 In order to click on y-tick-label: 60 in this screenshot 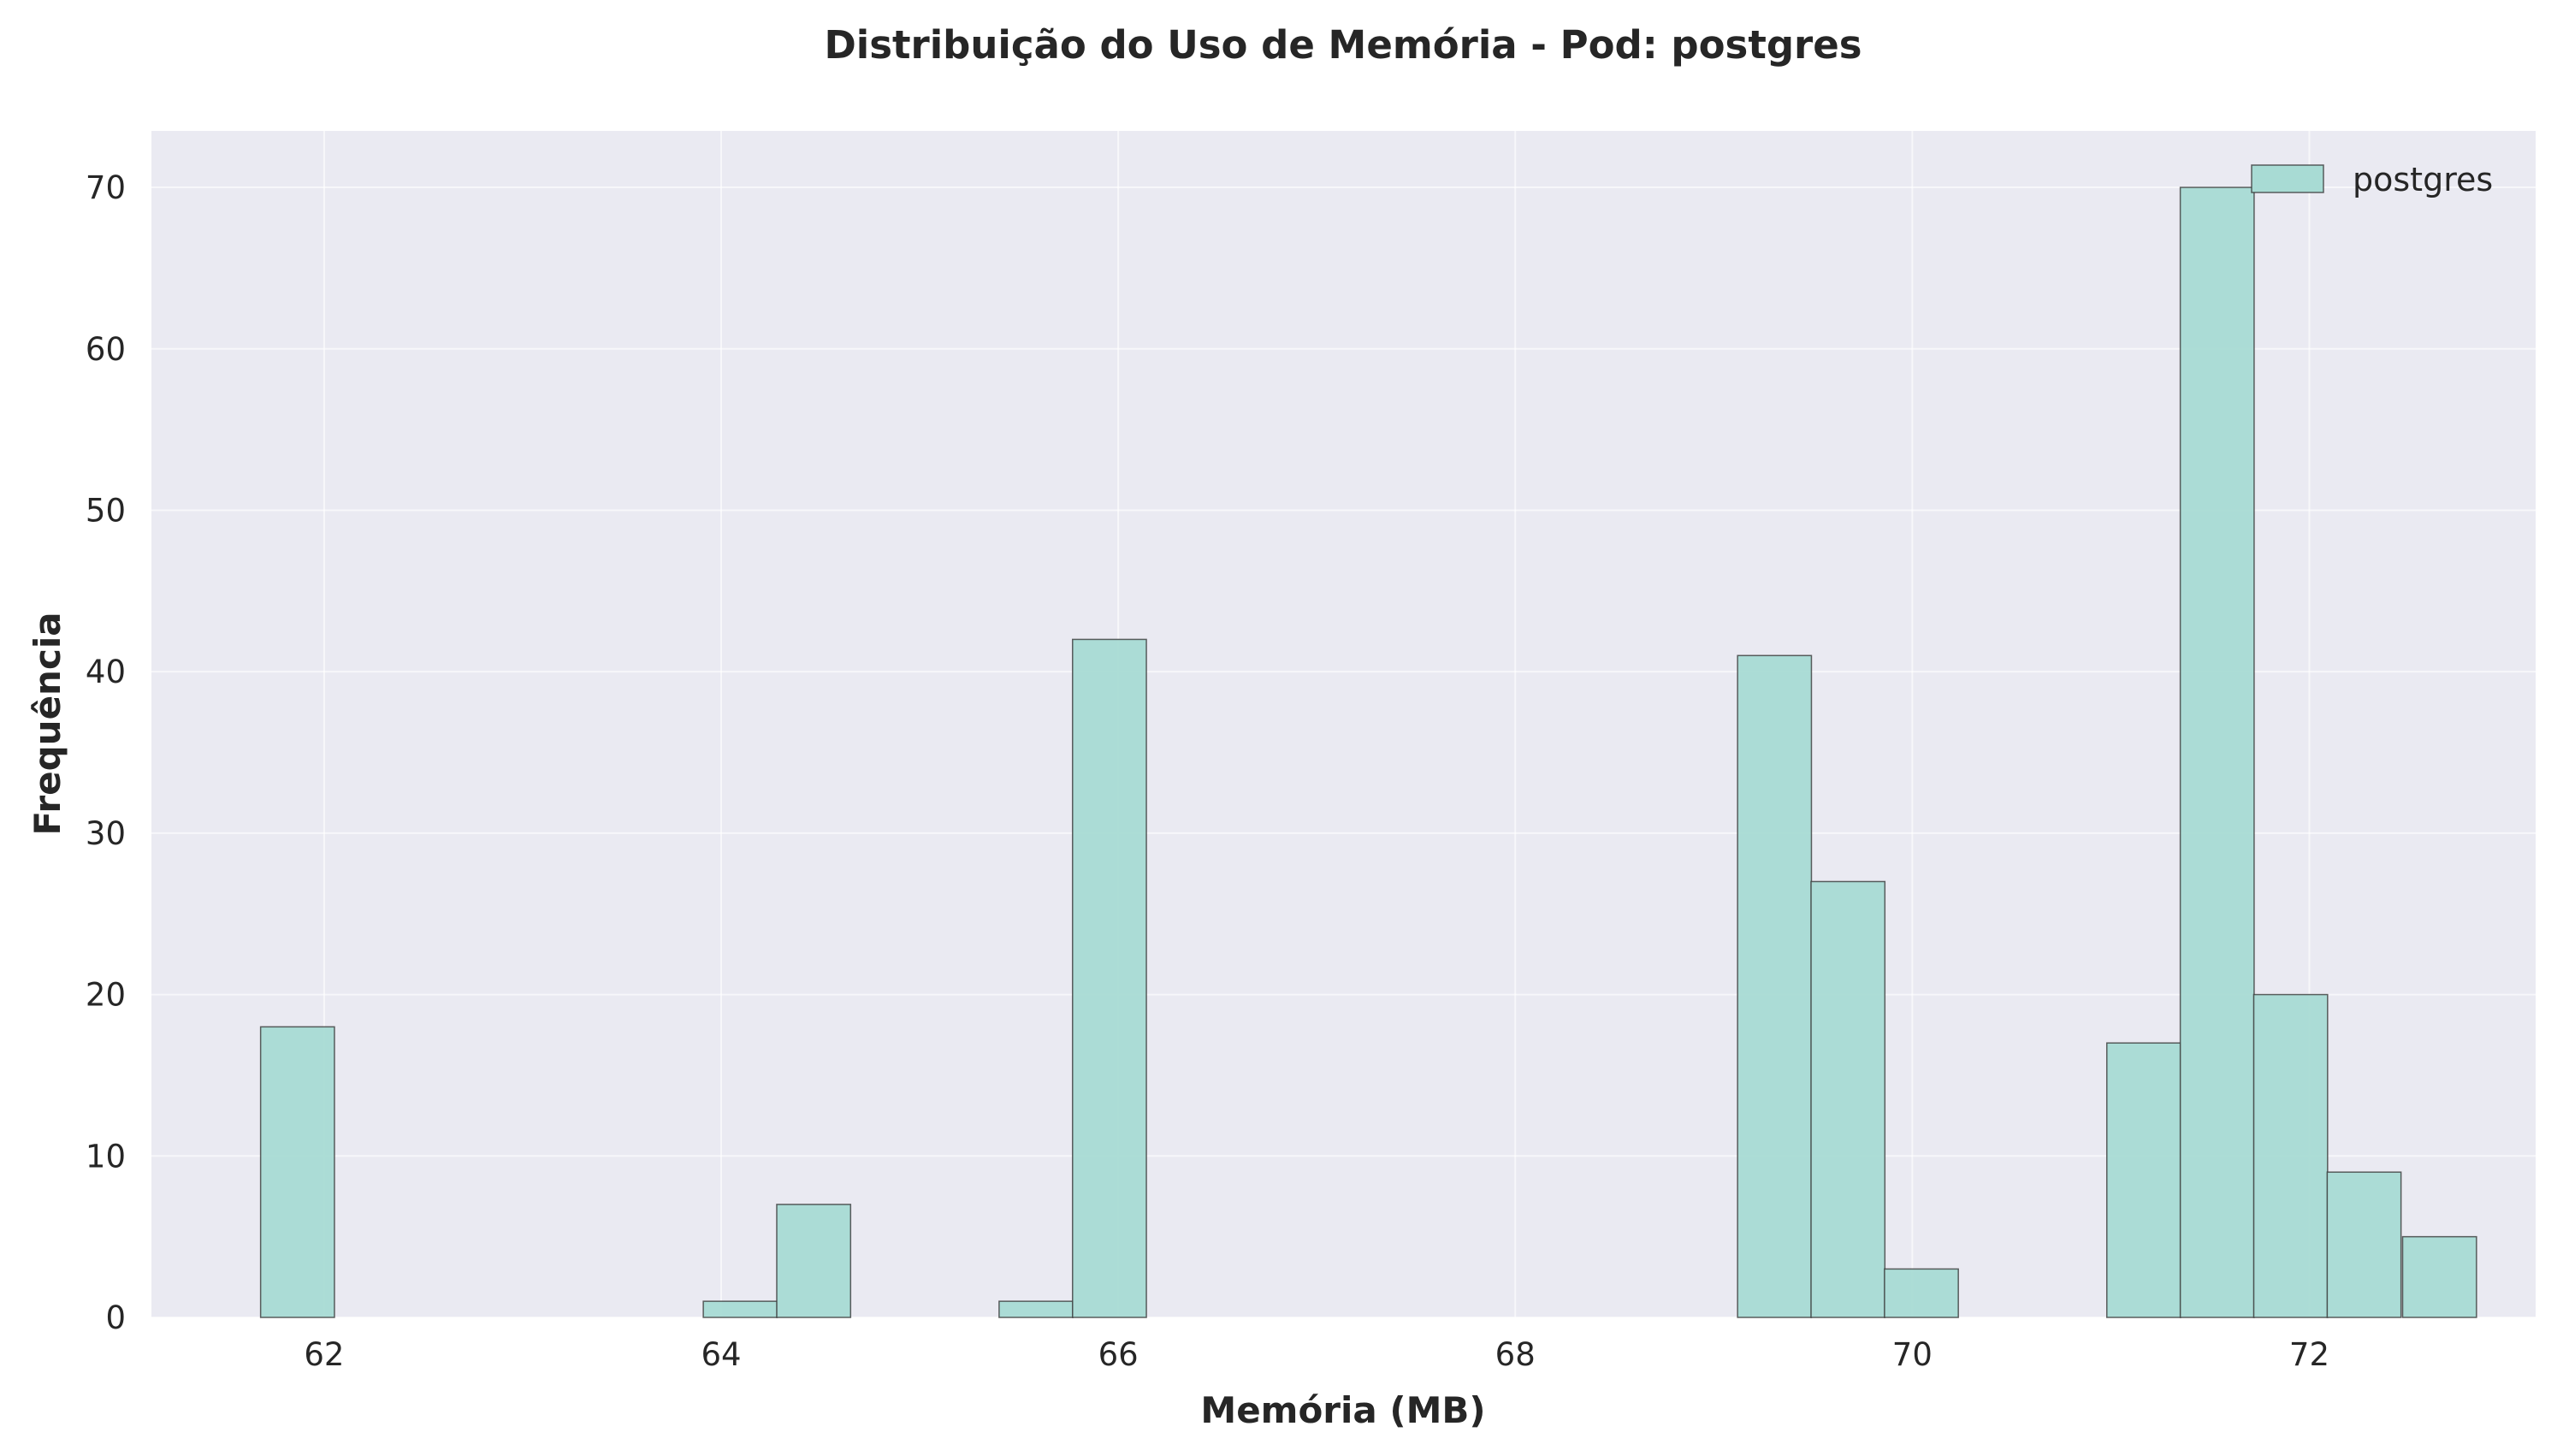, I will do `click(106, 349)`.